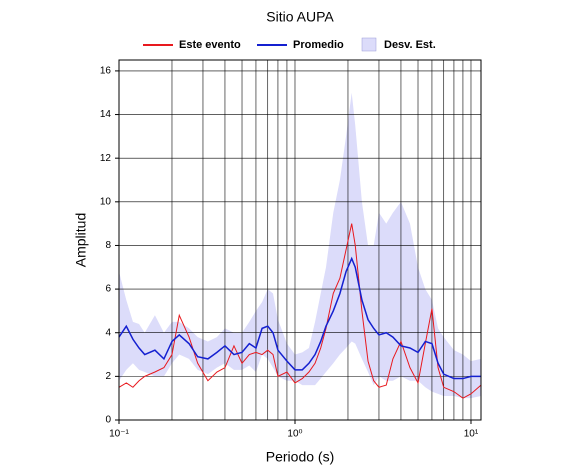  What do you see at coordinates (81, 240) in the screenshot?
I see `y-axis-label: Amplitud` at bounding box center [81, 240].